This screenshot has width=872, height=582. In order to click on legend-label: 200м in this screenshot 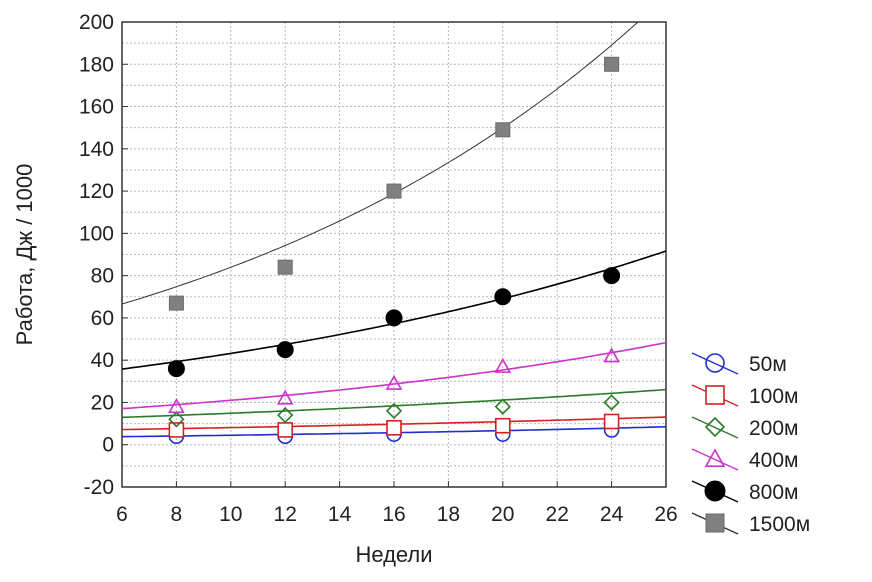, I will do `click(773, 428)`.